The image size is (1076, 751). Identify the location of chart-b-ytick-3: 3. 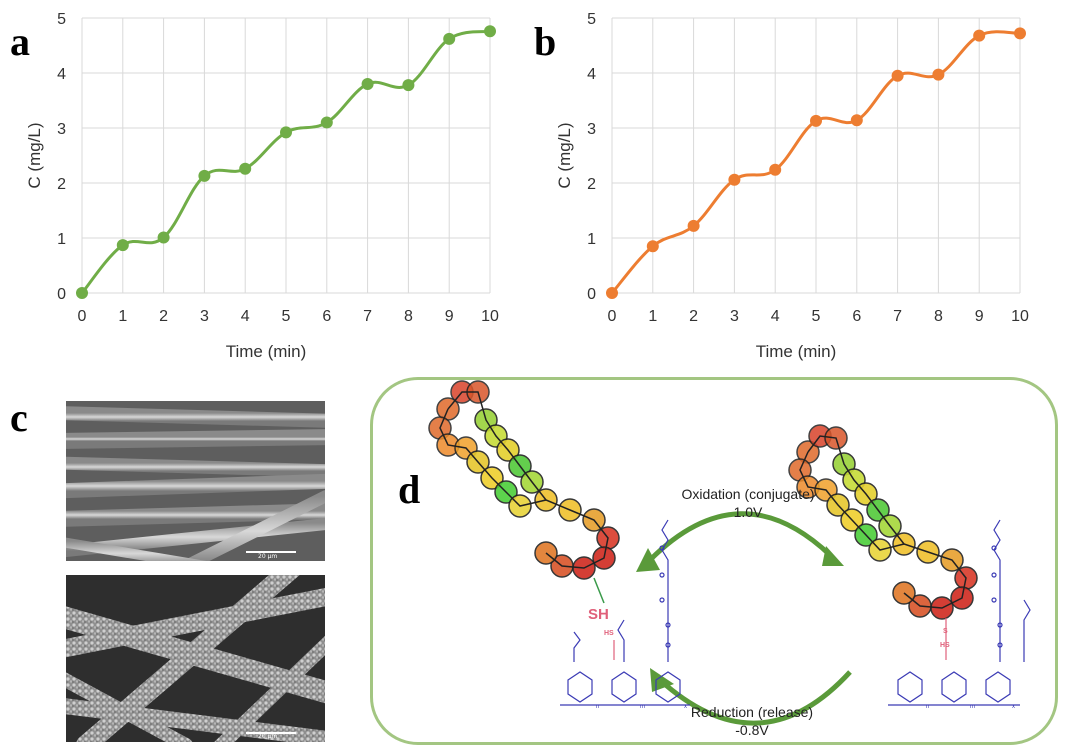
(591, 129).